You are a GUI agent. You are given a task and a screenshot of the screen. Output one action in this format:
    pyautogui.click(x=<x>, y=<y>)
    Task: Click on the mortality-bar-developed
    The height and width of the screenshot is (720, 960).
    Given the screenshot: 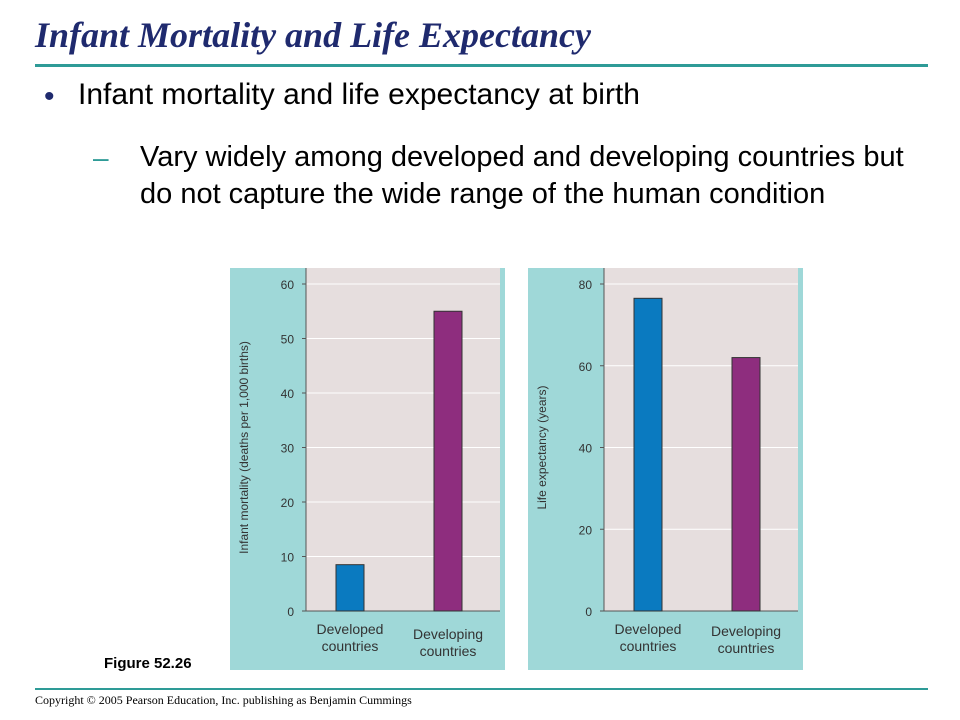 What is the action you would take?
    pyautogui.click(x=350, y=588)
    